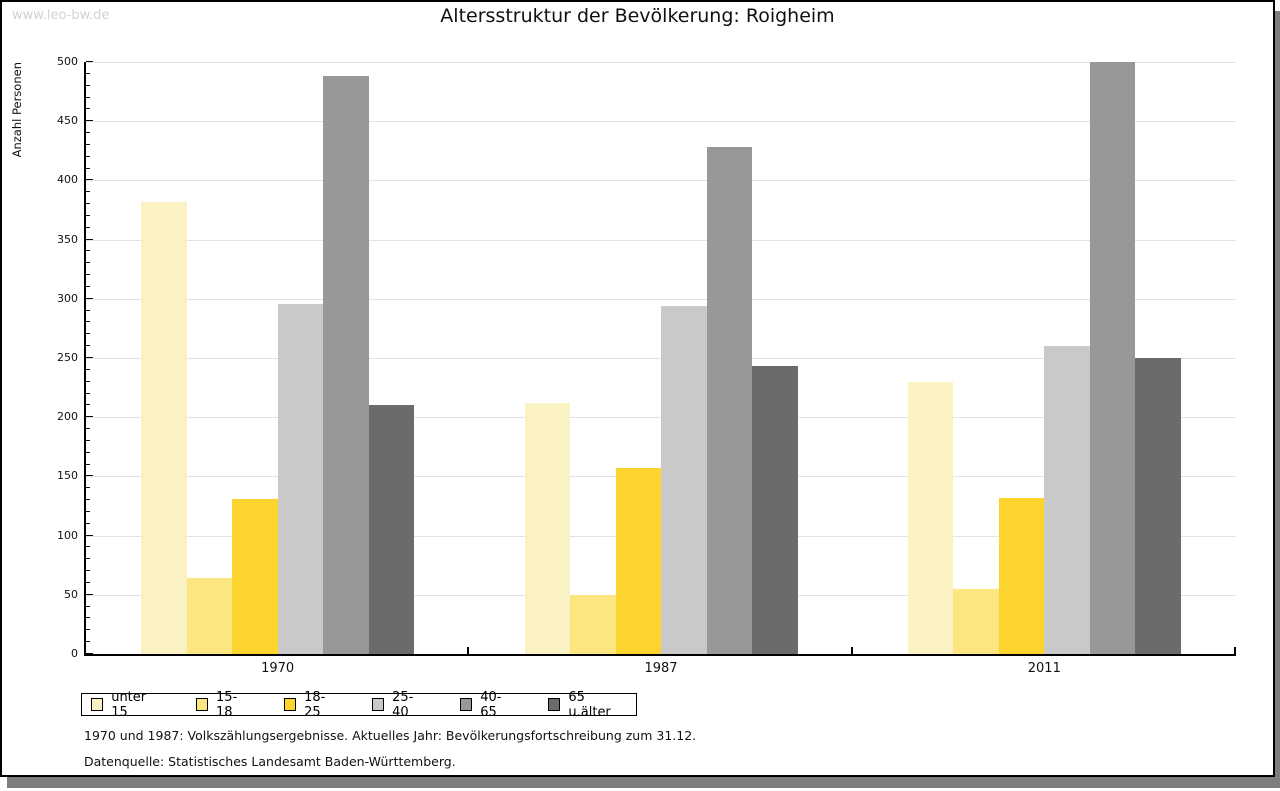  I want to click on y-axis-tick-label: 250, so click(67, 357).